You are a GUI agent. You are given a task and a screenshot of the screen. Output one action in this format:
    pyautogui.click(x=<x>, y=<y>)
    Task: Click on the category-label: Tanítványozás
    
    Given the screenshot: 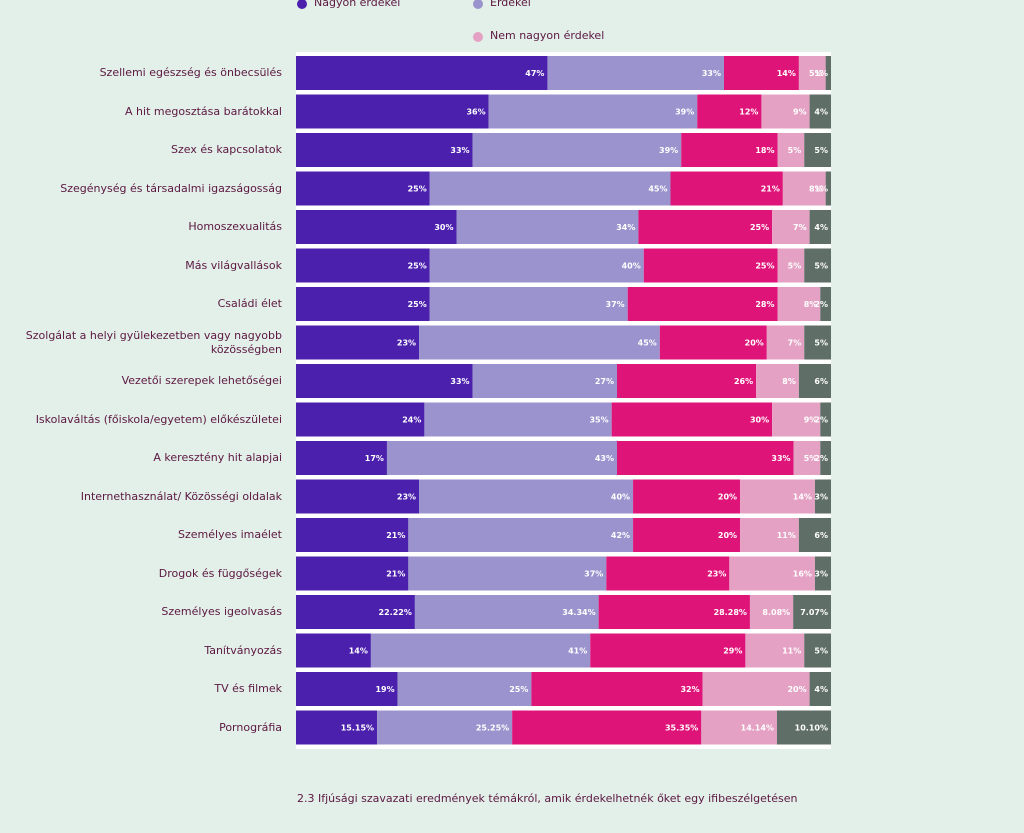 What is the action you would take?
    pyautogui.click(x=243, y=650)
    